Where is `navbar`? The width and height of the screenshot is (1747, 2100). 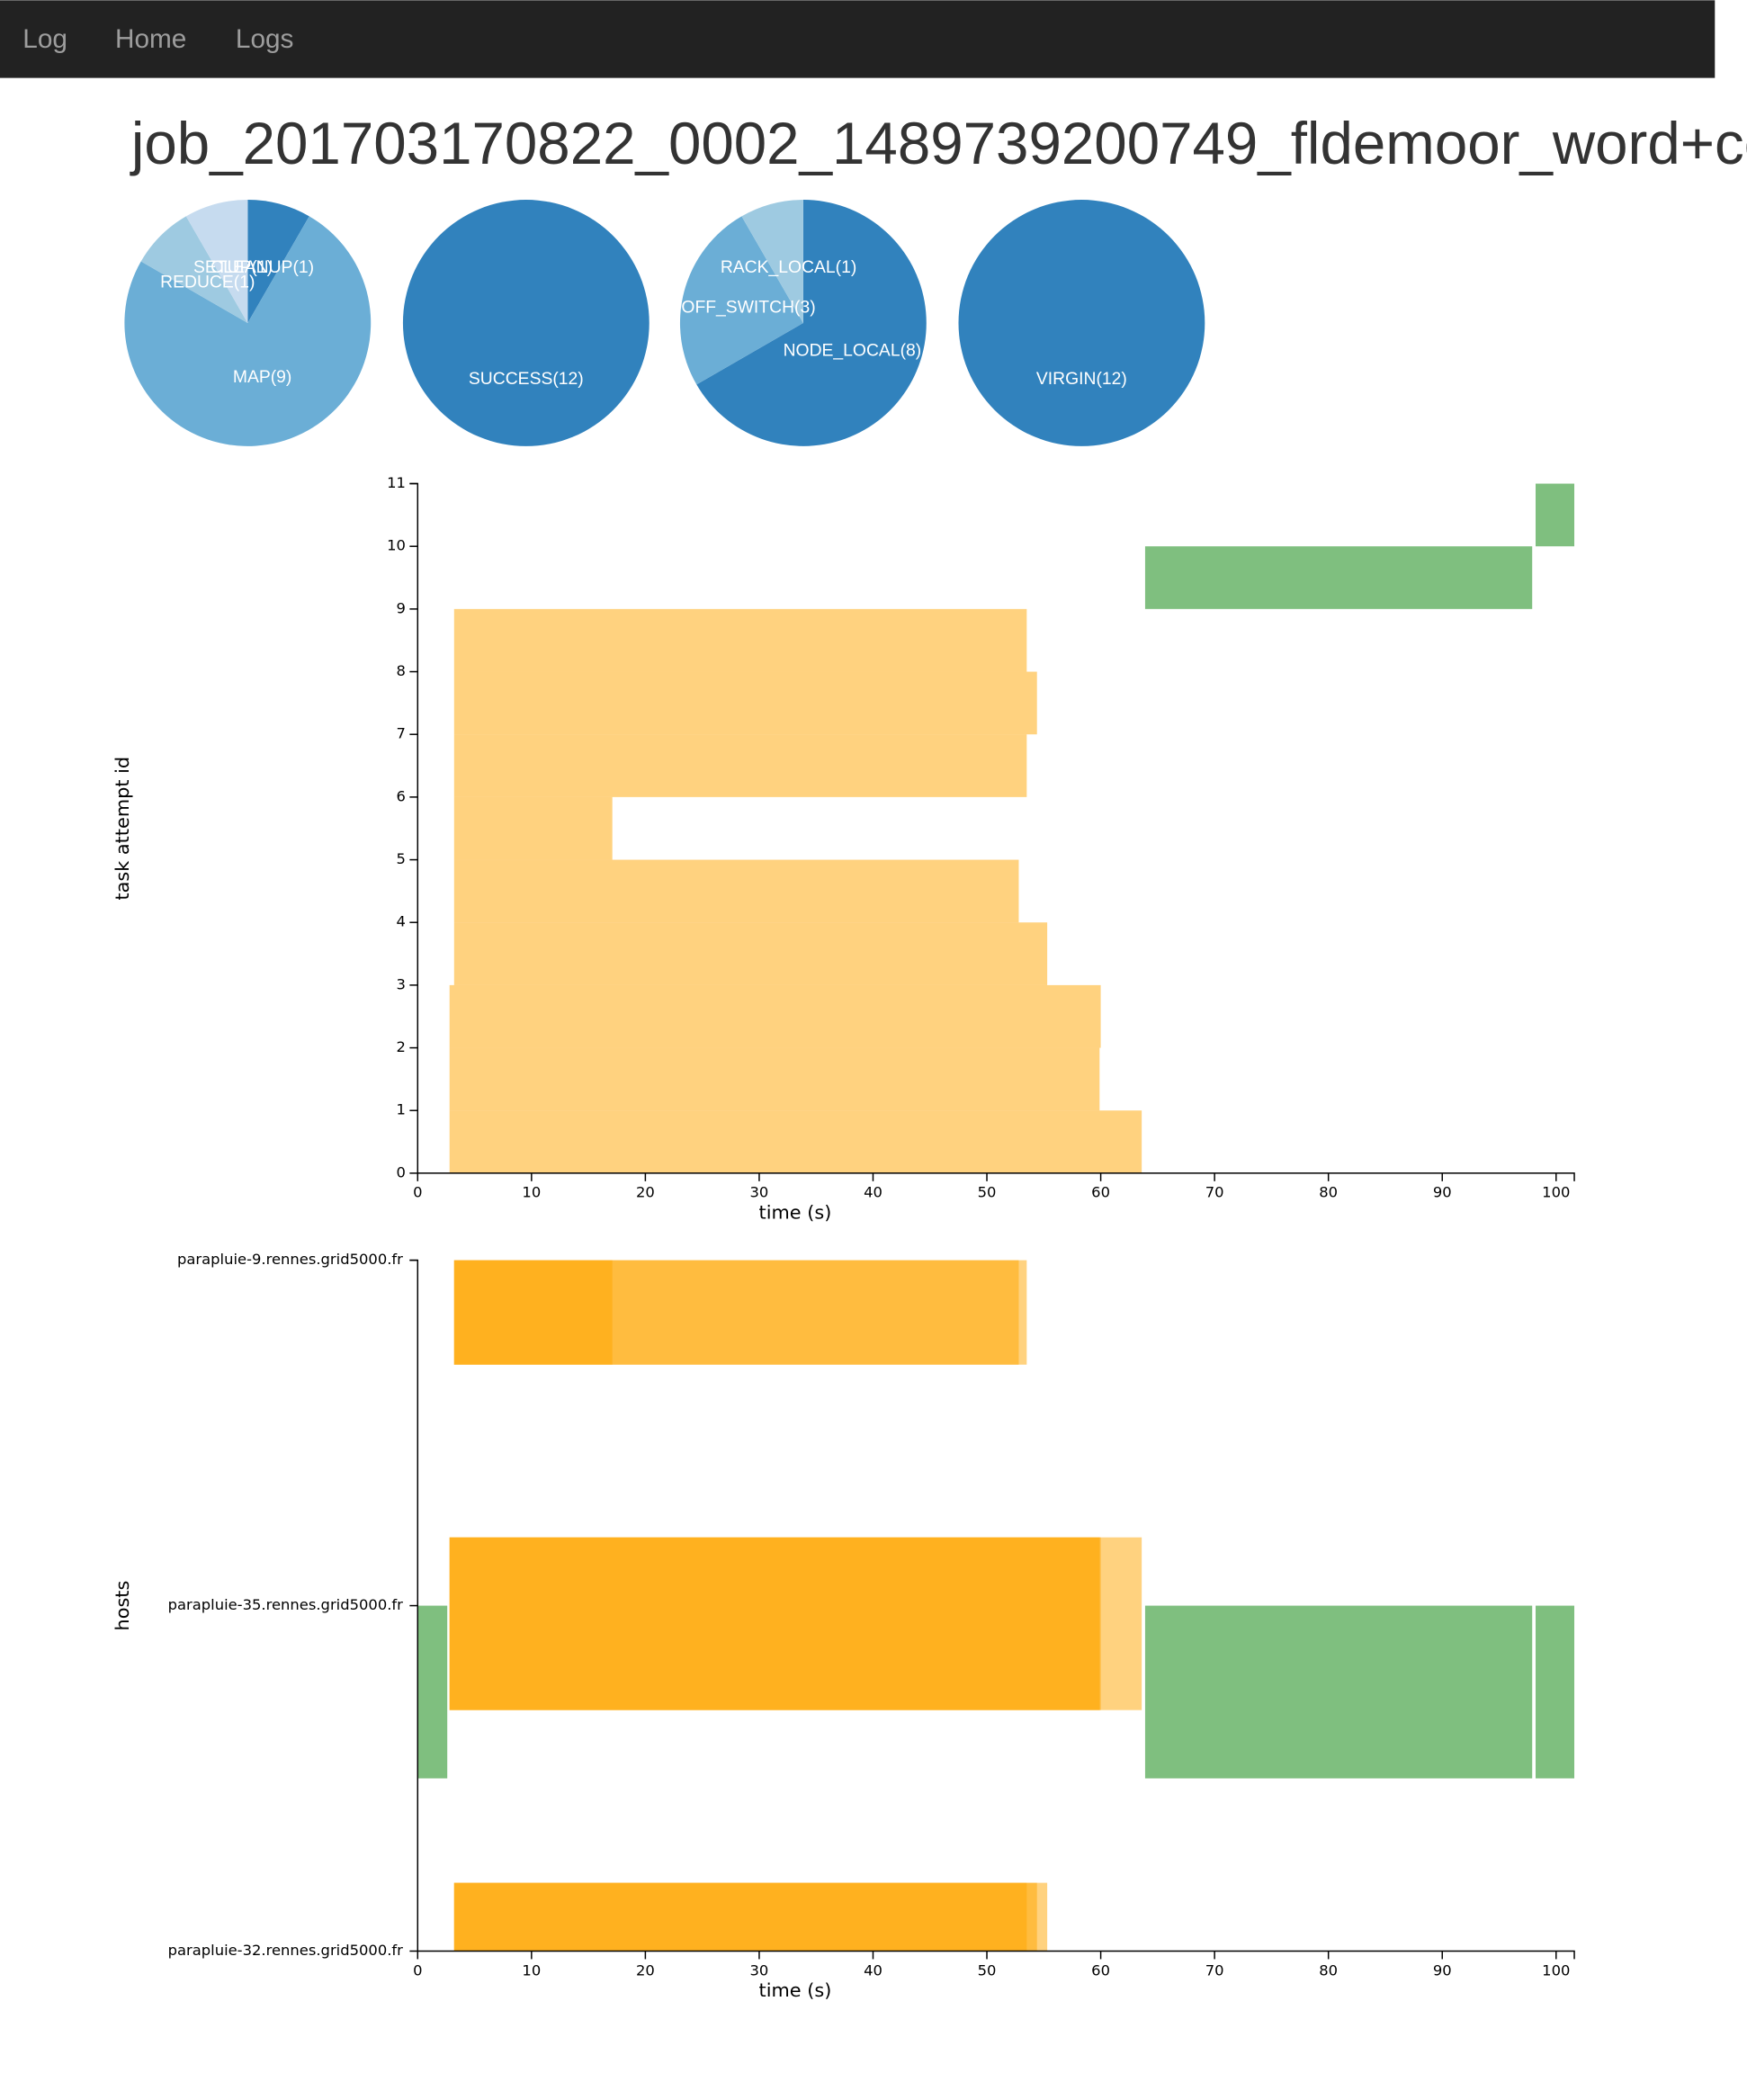
navbar is located at coordinates (858, 39).